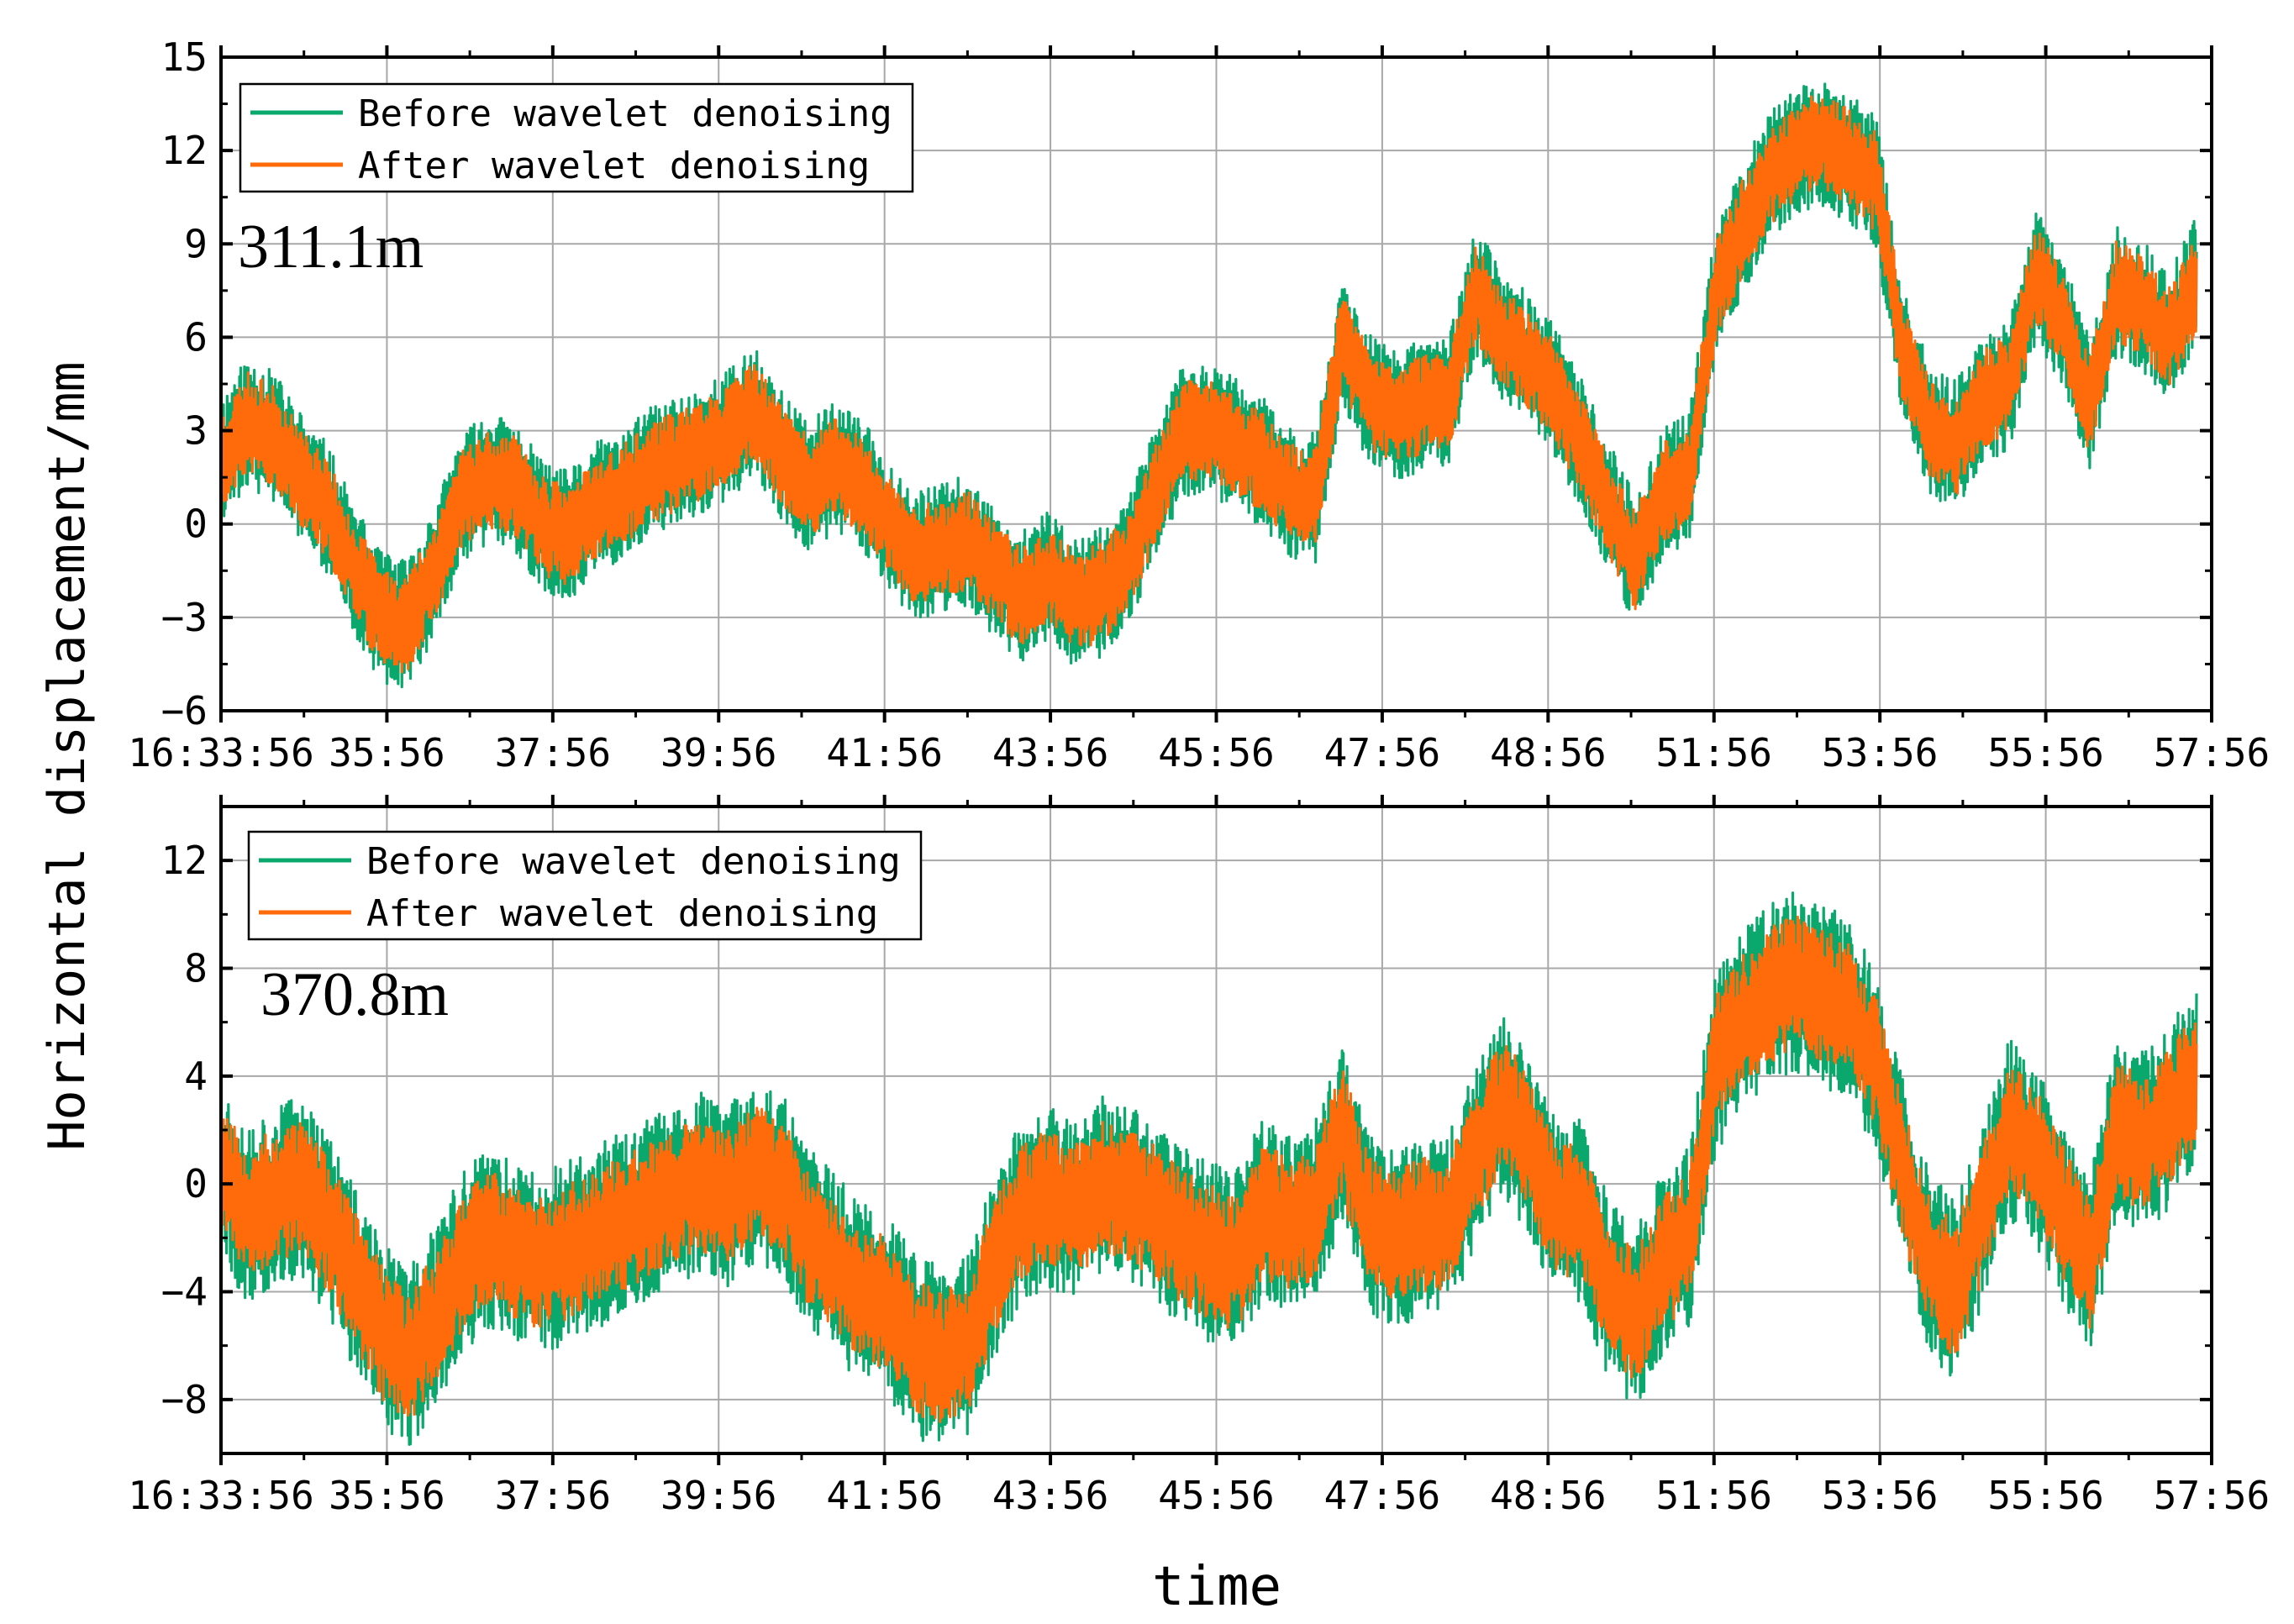 This screenshot has width=2294, height=1624. What do you see at coordinates (1217, 1587) in the screenshot?
I see `x-axis-title: time` at bounding box center [1217, 1587].